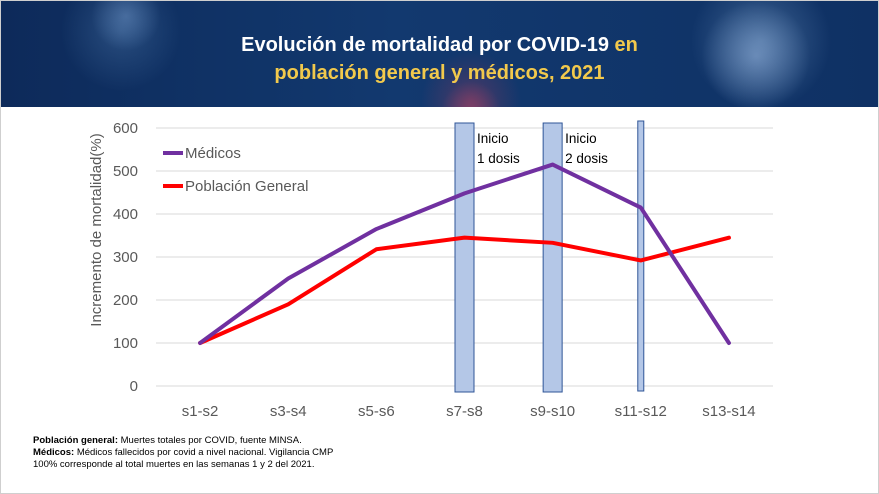 The height and width of the screenshot is (494, 879). Describe the element at coordinates (96, 229) in the screenshot. I see `y-axis-label: Incremento de mortalidad(%)` at that location.